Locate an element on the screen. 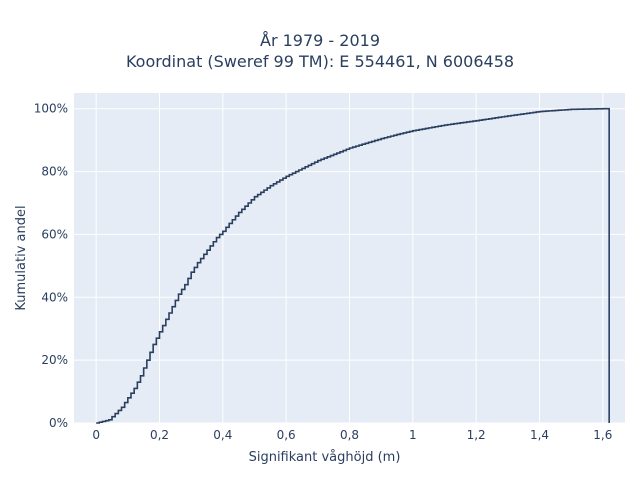 The width and height of the screenshot is (640, 480). y-tick-label: 60% is located at coordinates (54, 234).